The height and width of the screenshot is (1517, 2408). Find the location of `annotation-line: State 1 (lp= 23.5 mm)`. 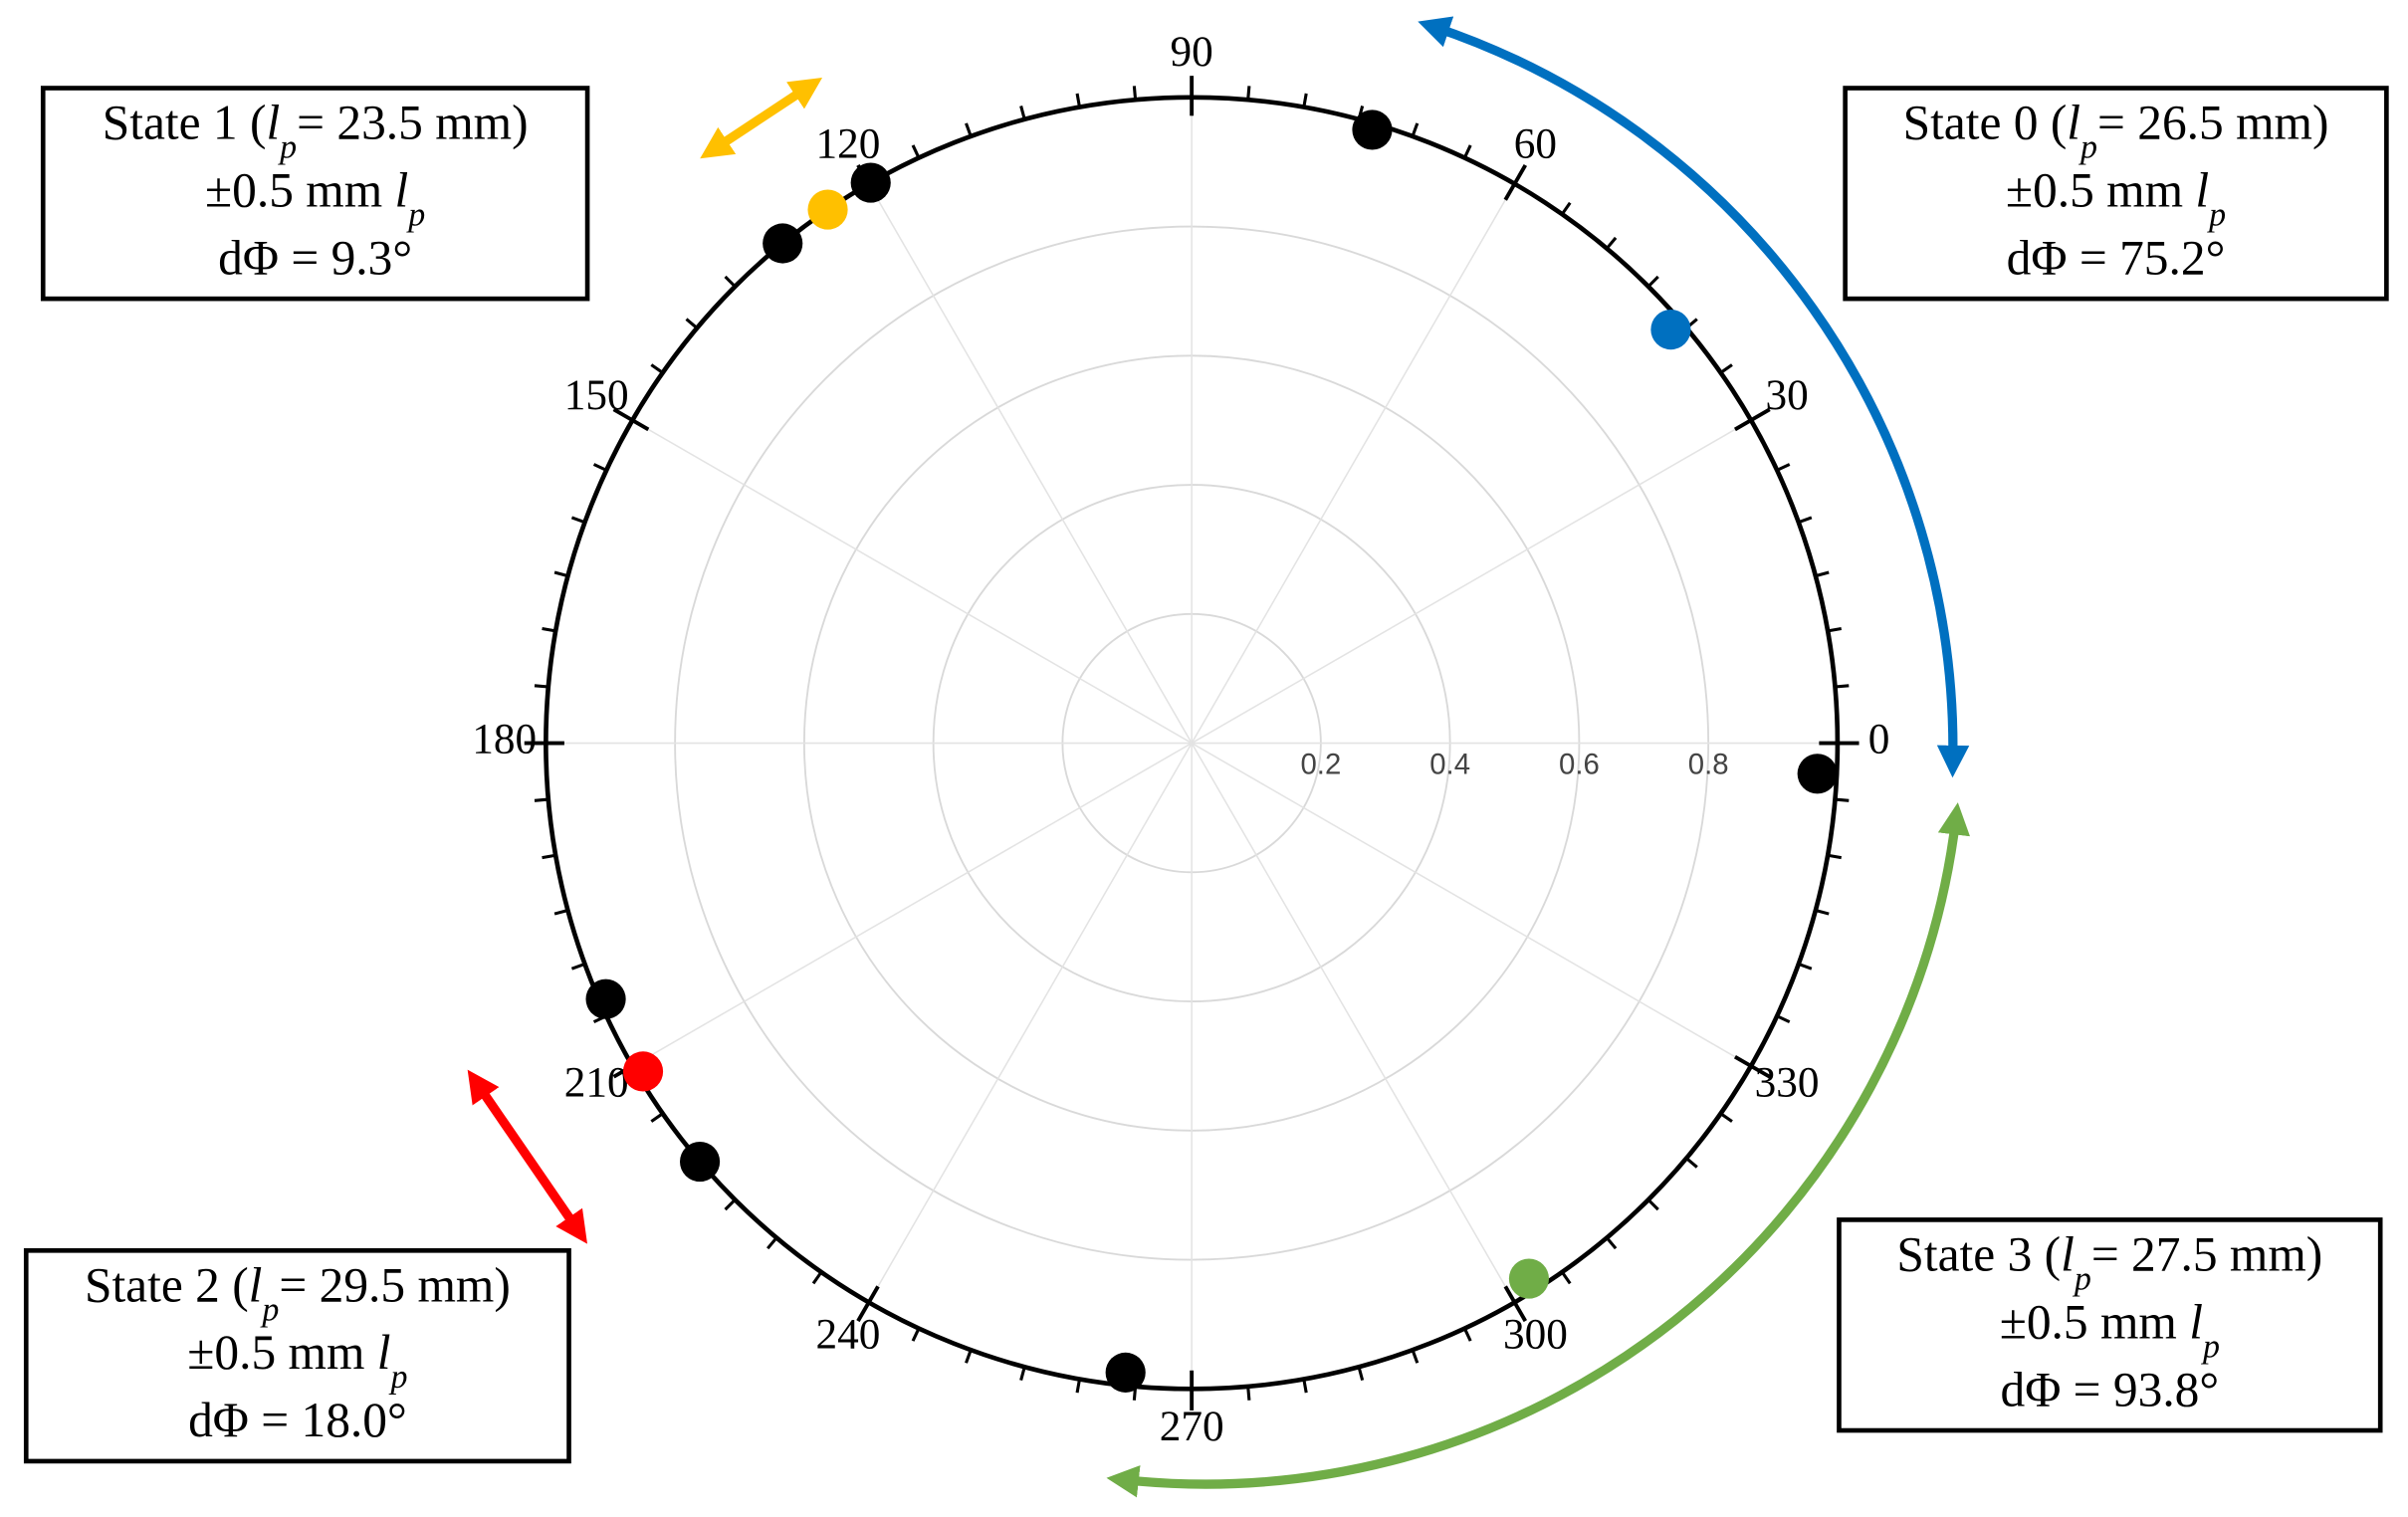

annotation-line: State 1 (lp= 23.5 mm) is located at coordinates (316, 130).